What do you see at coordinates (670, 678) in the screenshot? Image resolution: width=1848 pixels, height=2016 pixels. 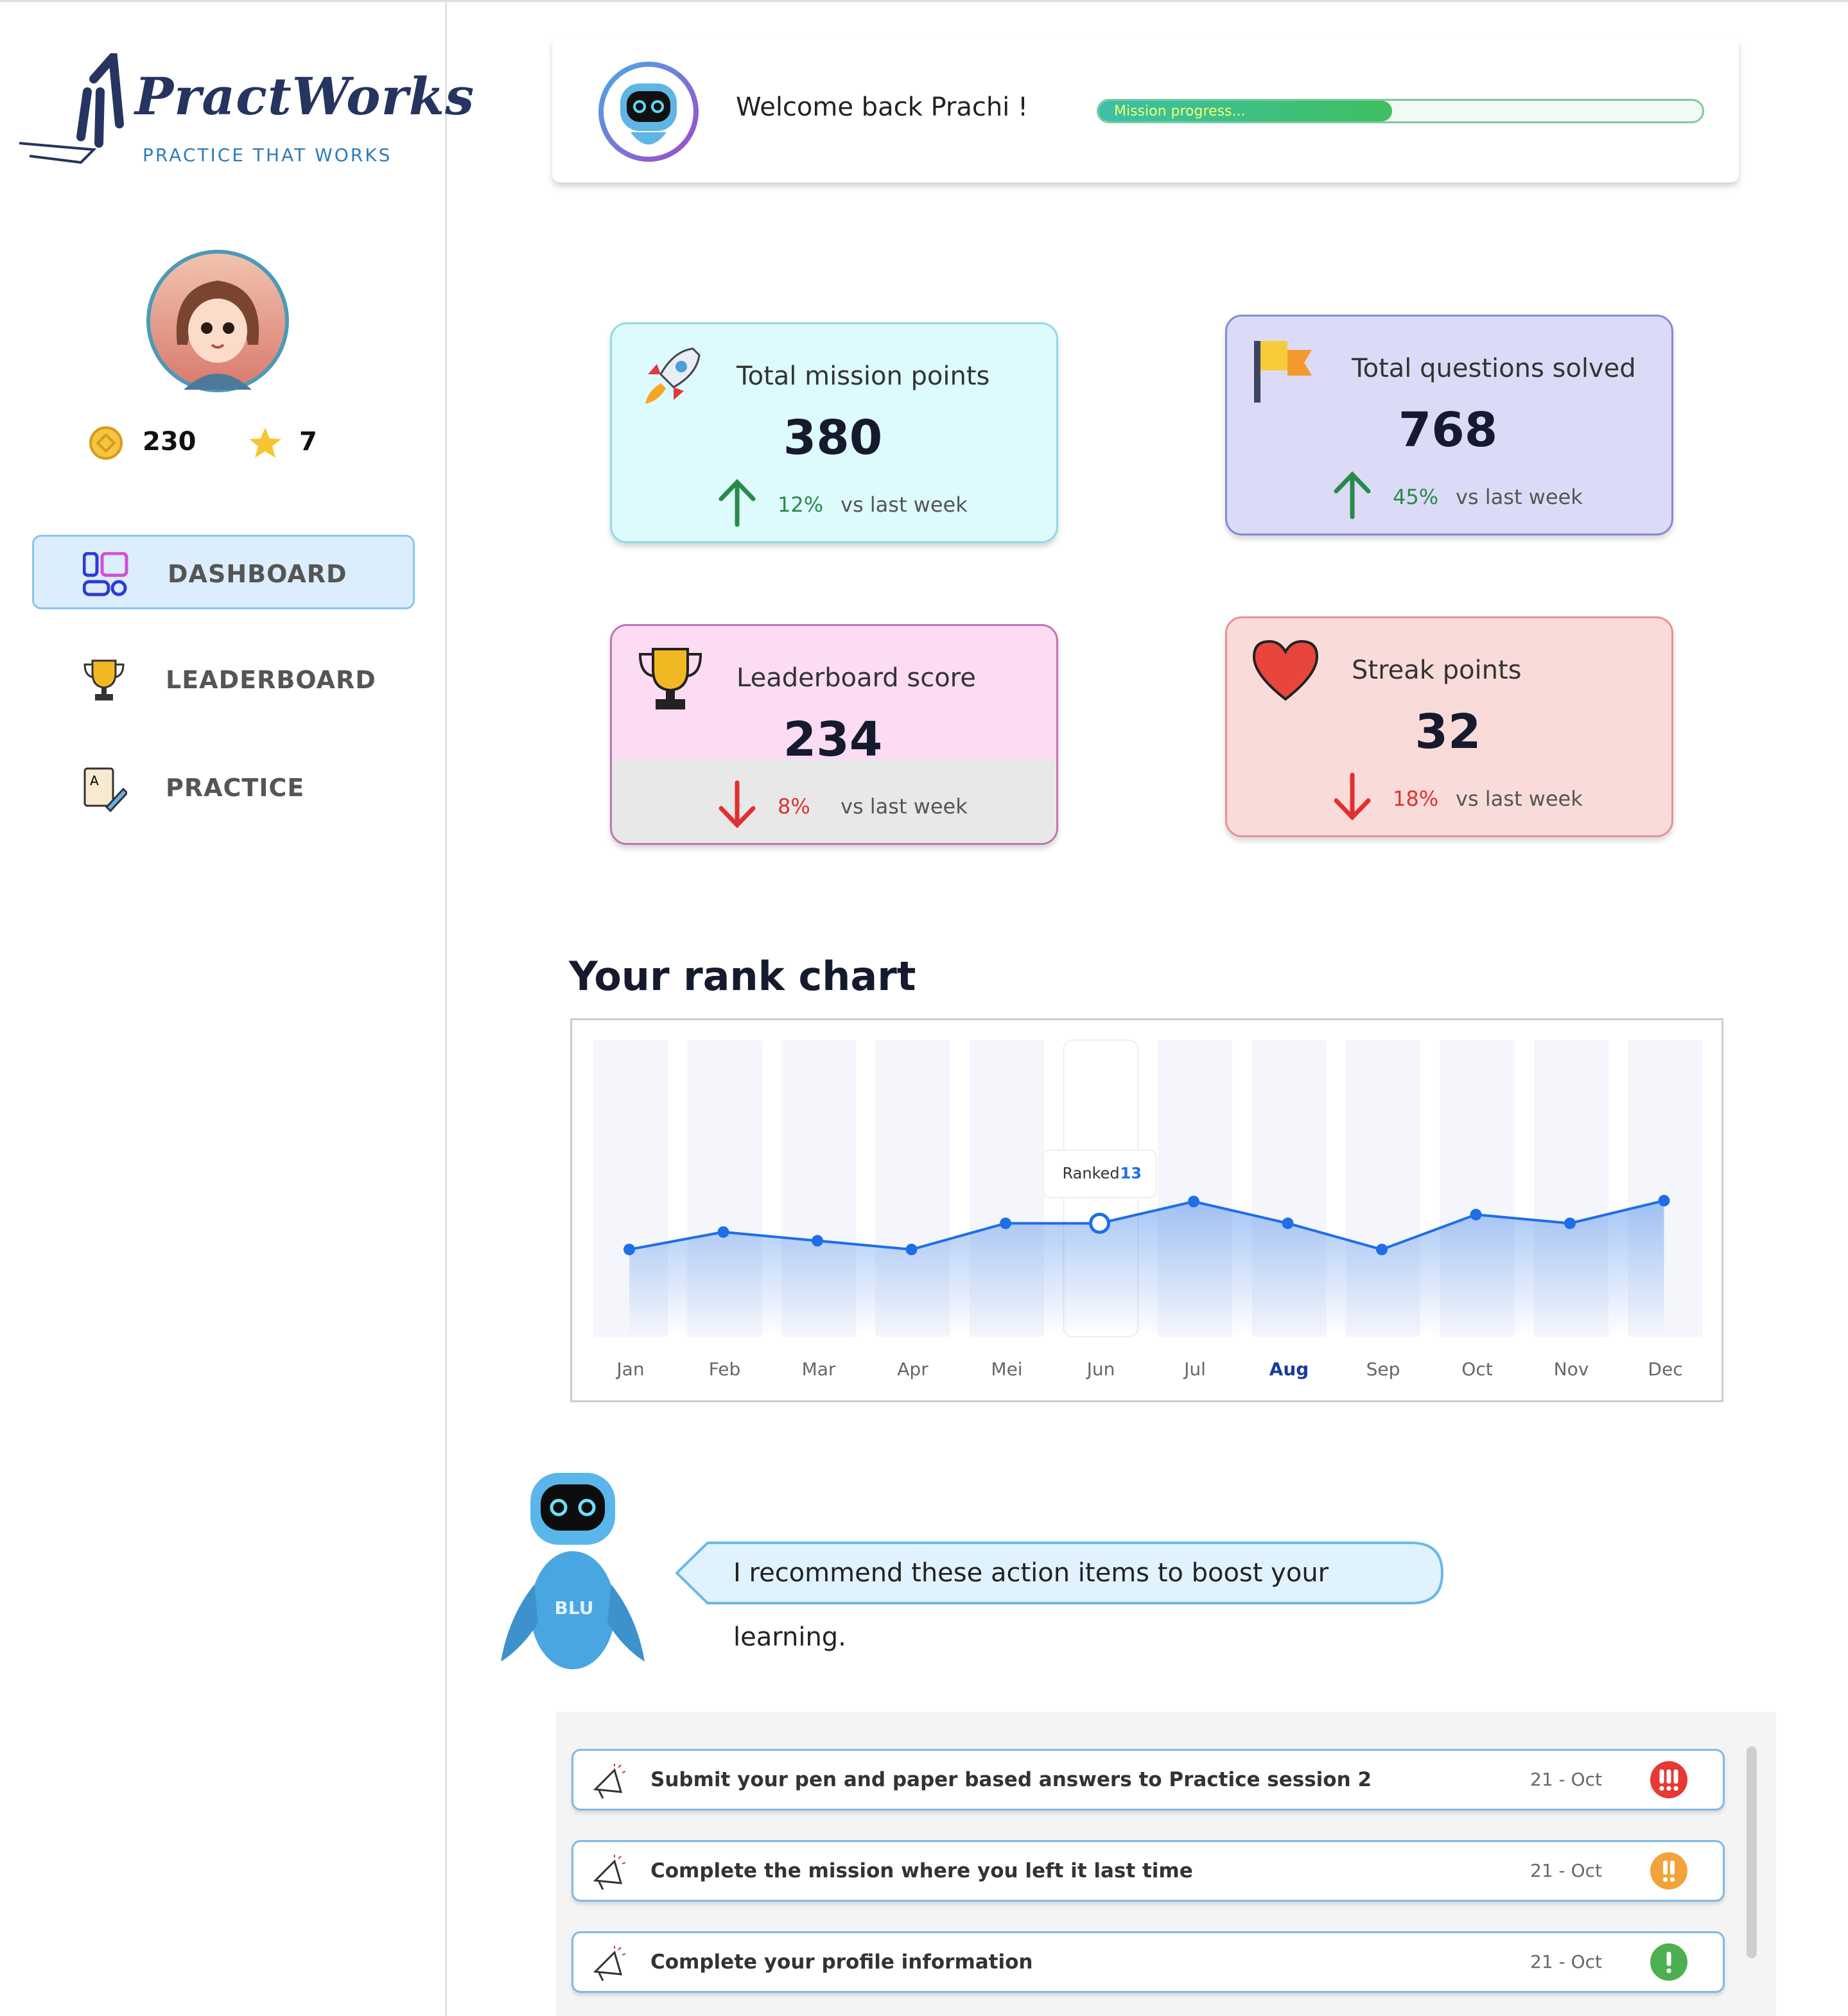 I see `trophy-icon` at bounding box center [670, 678].